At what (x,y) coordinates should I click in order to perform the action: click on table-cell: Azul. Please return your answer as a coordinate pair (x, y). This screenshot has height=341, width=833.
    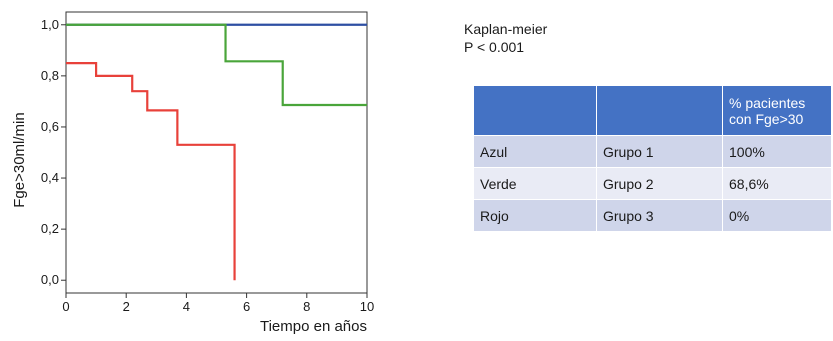
    Looking at the image, I should click on (535, 151).